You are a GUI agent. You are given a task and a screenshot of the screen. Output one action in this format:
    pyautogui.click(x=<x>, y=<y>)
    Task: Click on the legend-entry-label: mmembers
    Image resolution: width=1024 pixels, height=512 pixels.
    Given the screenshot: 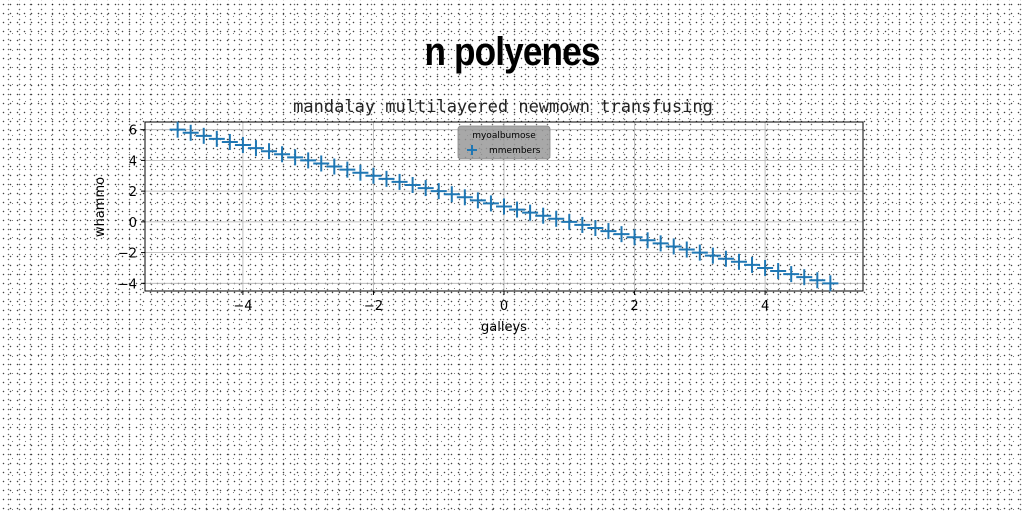 What is the action you would take?
    pyautogui.click(x=515, y=151)
    